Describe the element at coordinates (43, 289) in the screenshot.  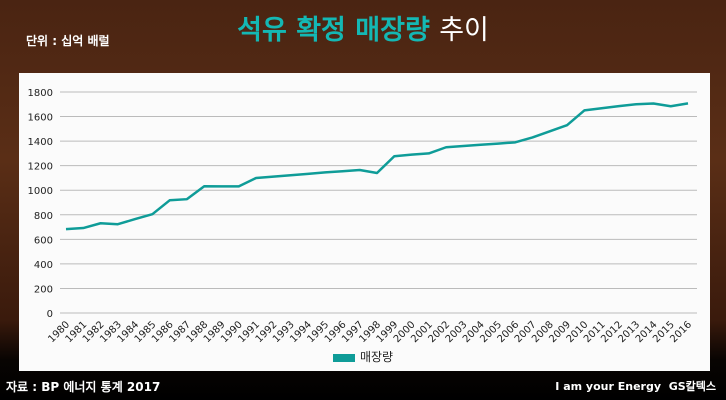
I see `y-tick-label: 200` at that location.